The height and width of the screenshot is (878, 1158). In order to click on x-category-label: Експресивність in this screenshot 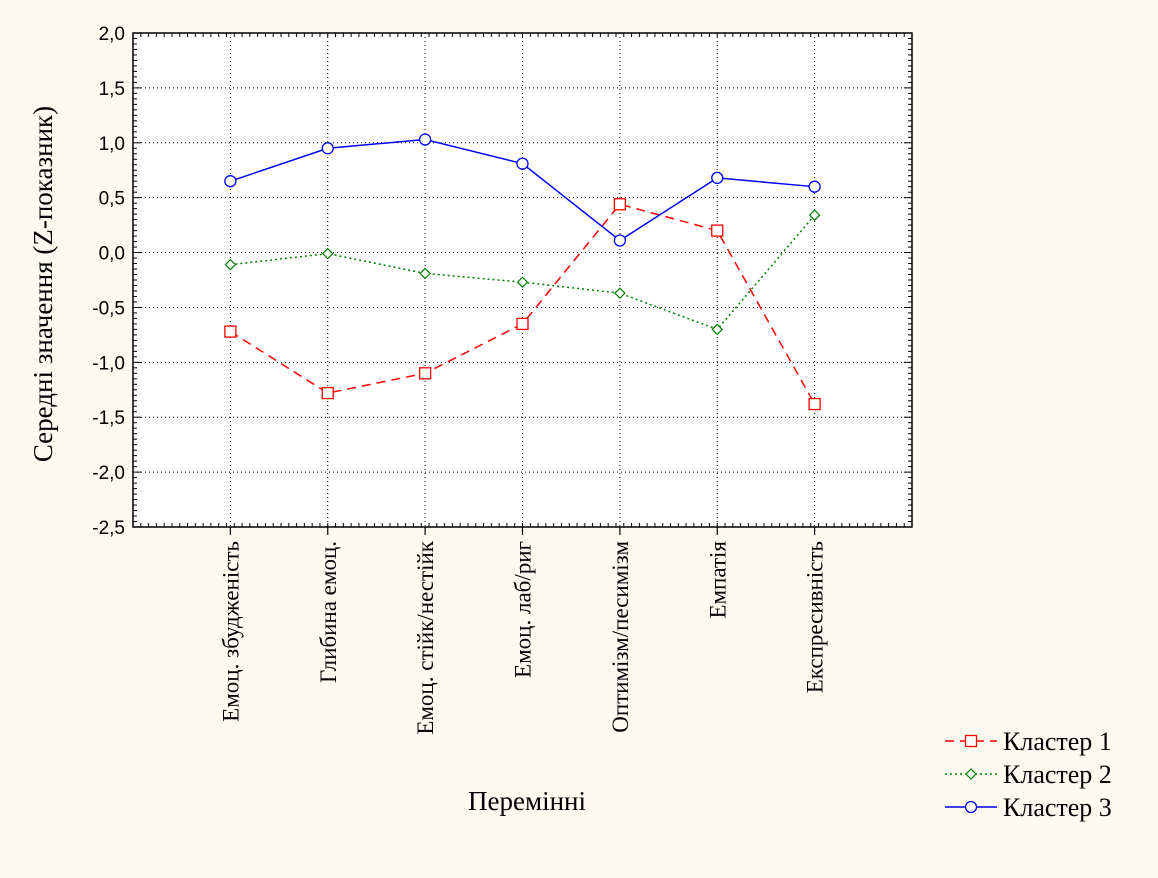, I will do `click(815, 617)`.